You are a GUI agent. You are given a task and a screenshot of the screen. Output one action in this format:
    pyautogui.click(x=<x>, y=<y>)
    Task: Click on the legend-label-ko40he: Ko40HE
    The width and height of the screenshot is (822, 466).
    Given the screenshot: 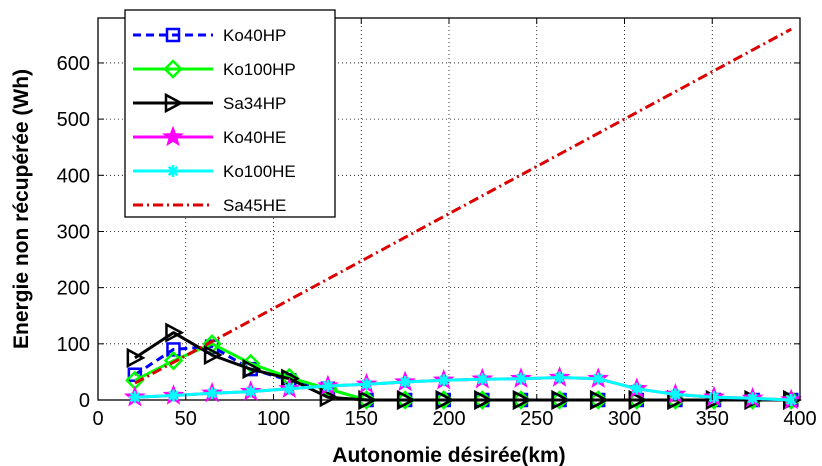 What is the action you would take?
    pyautogui.click(x=254, y=137)
    